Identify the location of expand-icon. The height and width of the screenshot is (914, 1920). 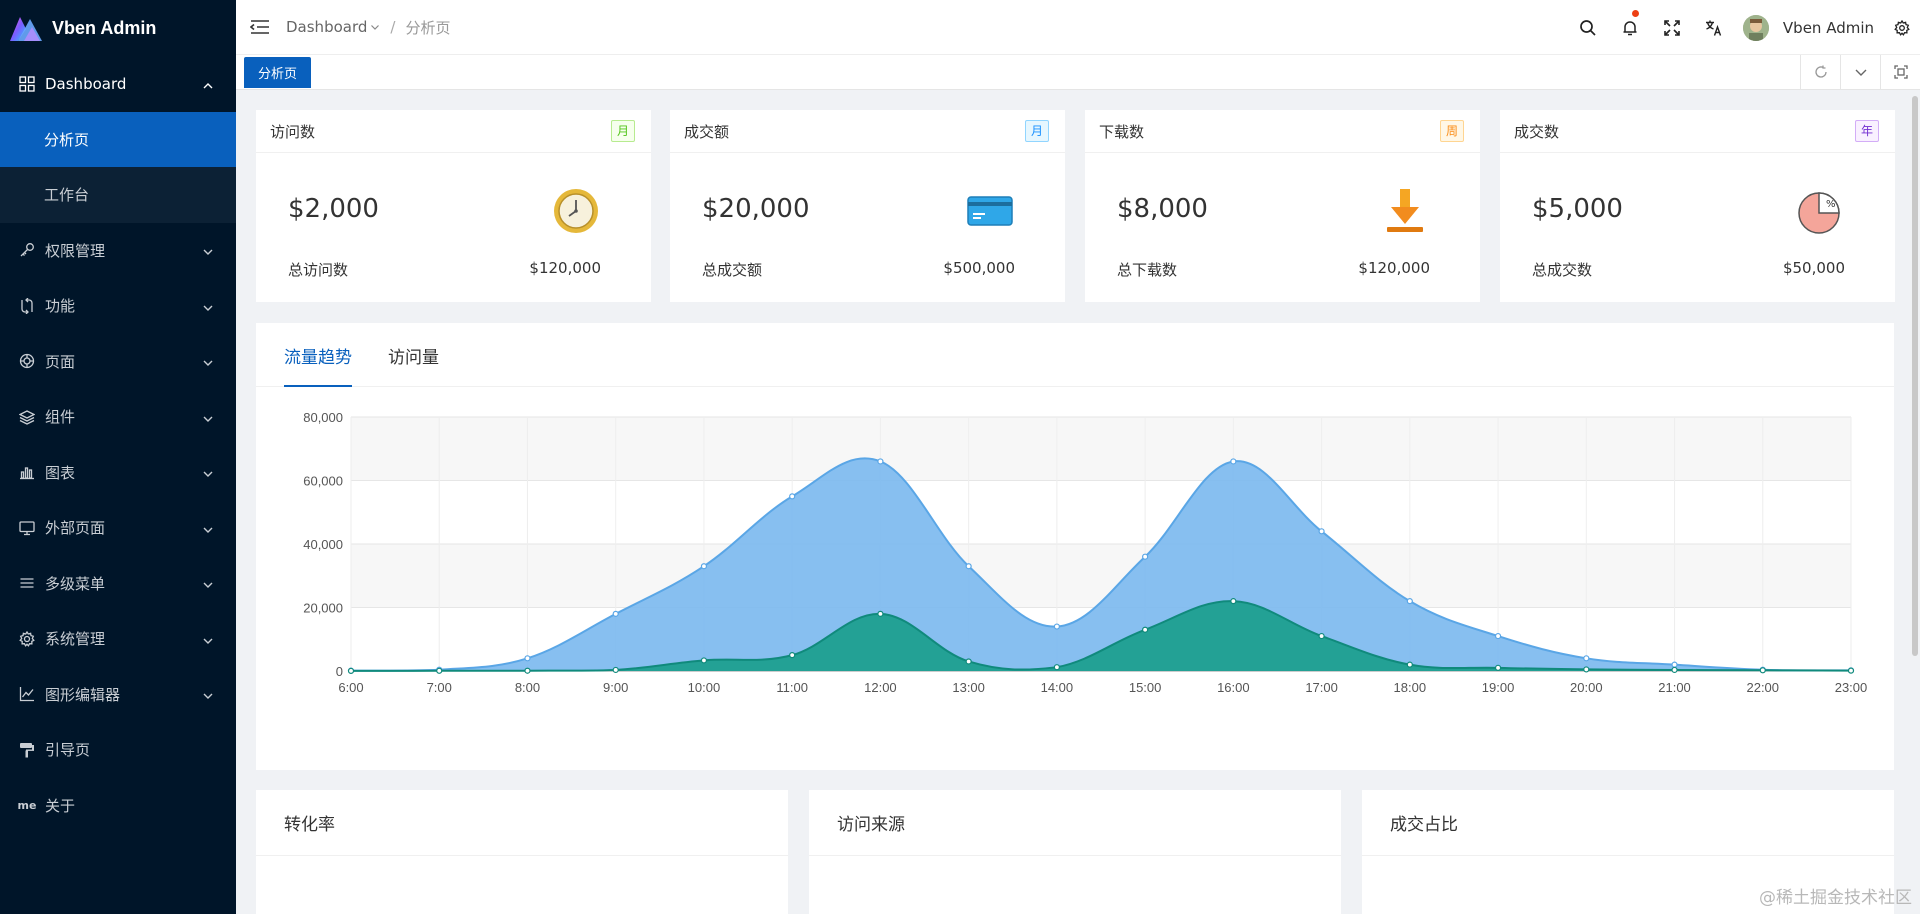
(1900, 72).